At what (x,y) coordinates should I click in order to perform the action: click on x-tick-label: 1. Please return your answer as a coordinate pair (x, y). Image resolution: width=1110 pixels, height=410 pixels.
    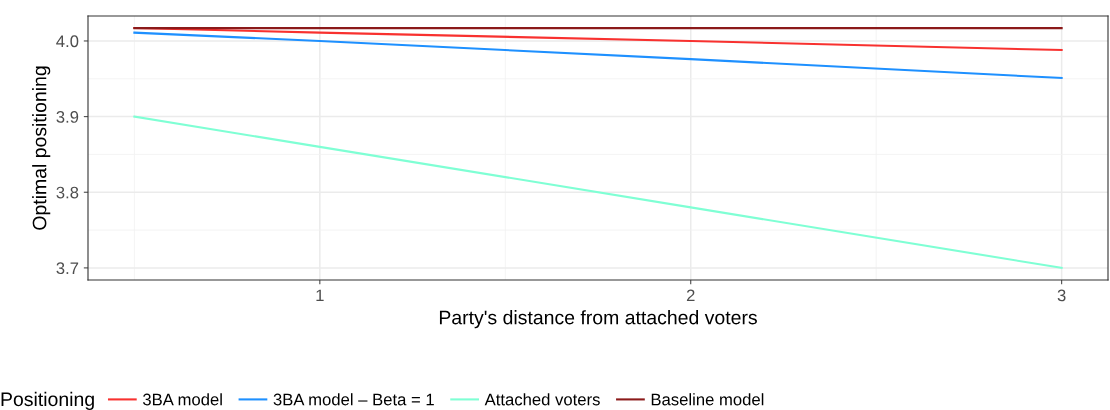
    Looking at the image, I should click on (320, 295).